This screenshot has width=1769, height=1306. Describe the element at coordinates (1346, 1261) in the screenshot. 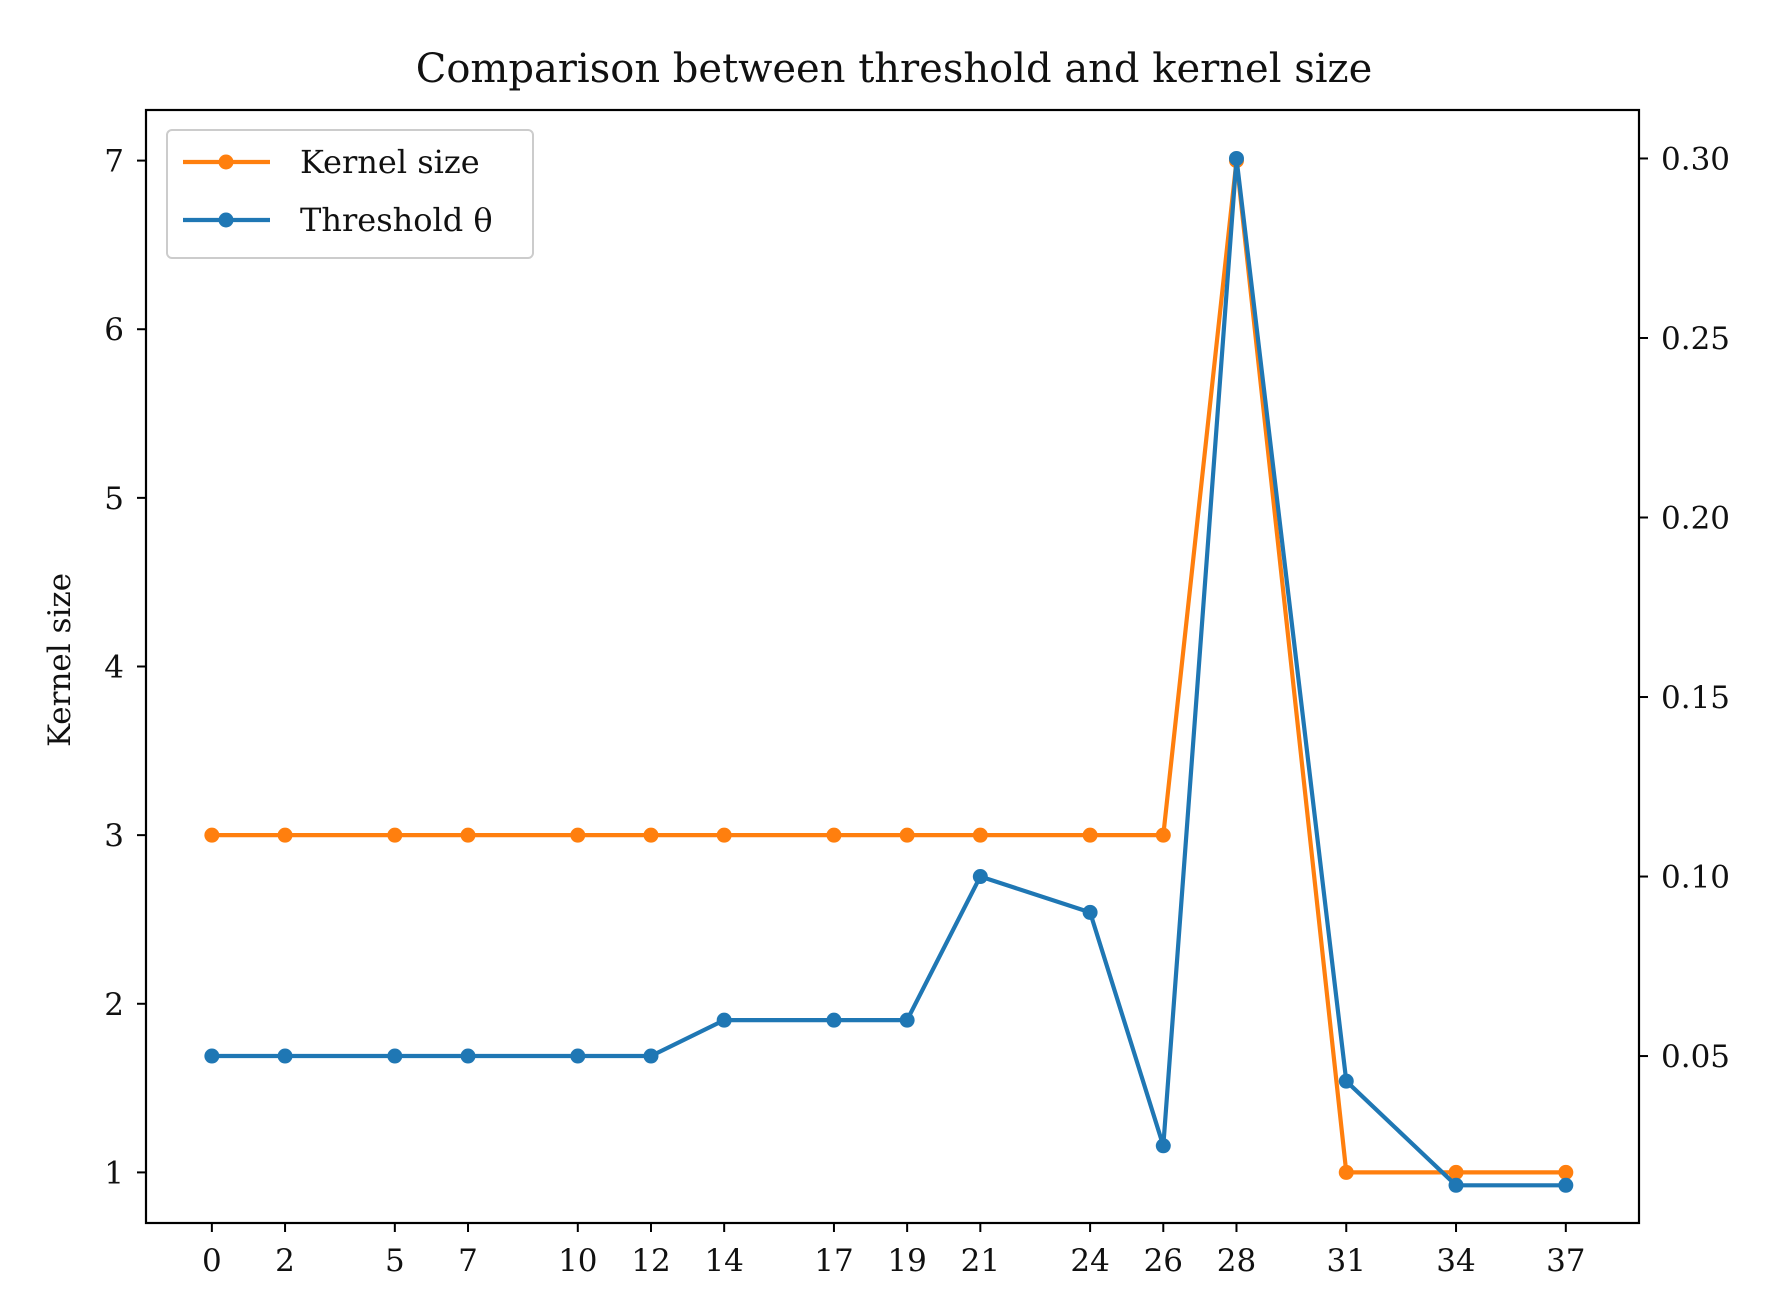

I see `x-tick-label: 31` at that location.